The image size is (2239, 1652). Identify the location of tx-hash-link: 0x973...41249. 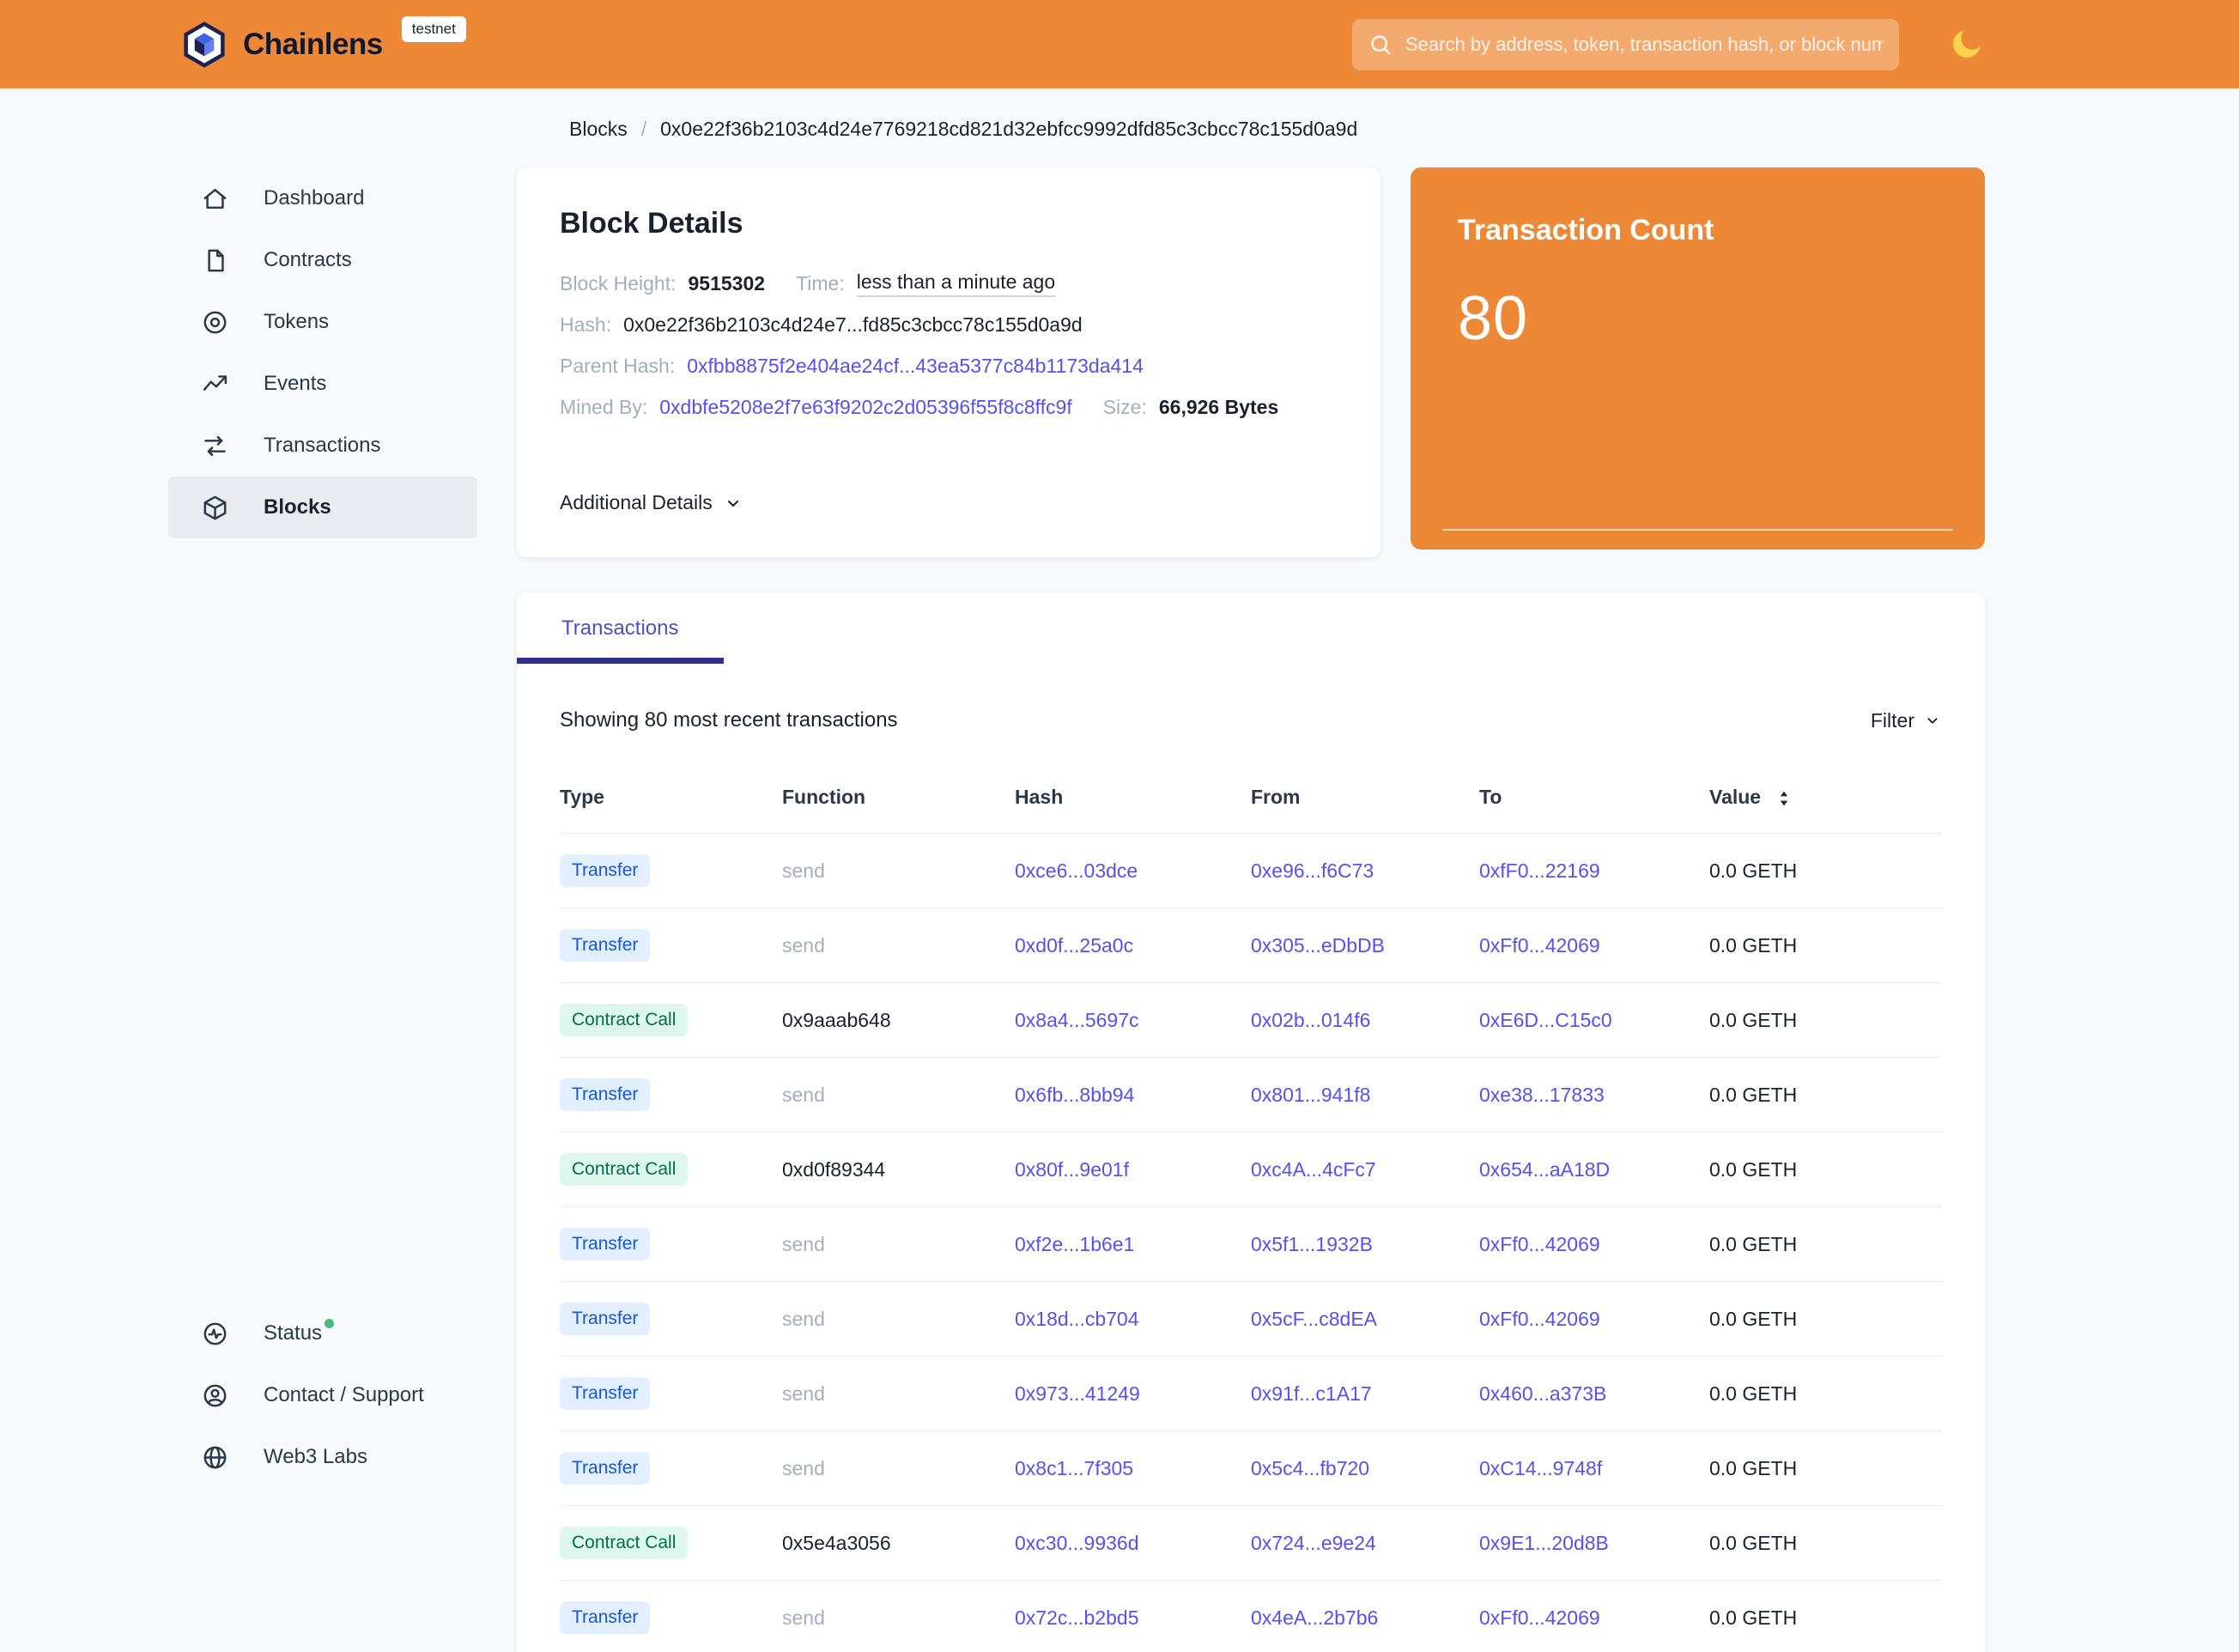
(1077, 1393).